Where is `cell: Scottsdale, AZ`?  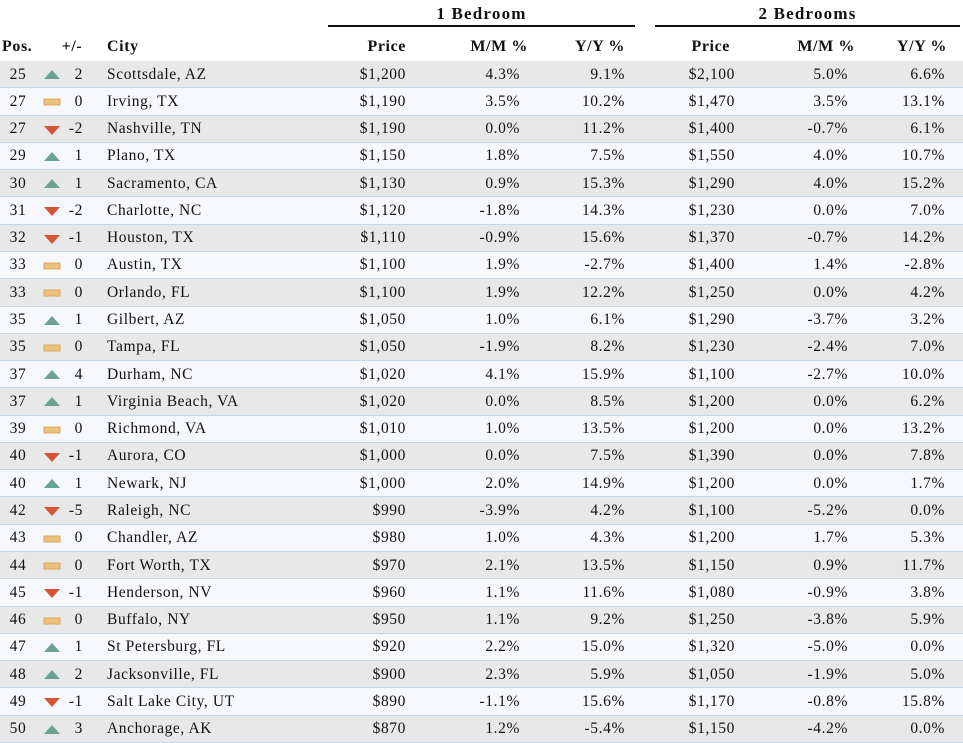 cell: Scottsdale, AZ is located at coordinates (157, 74).